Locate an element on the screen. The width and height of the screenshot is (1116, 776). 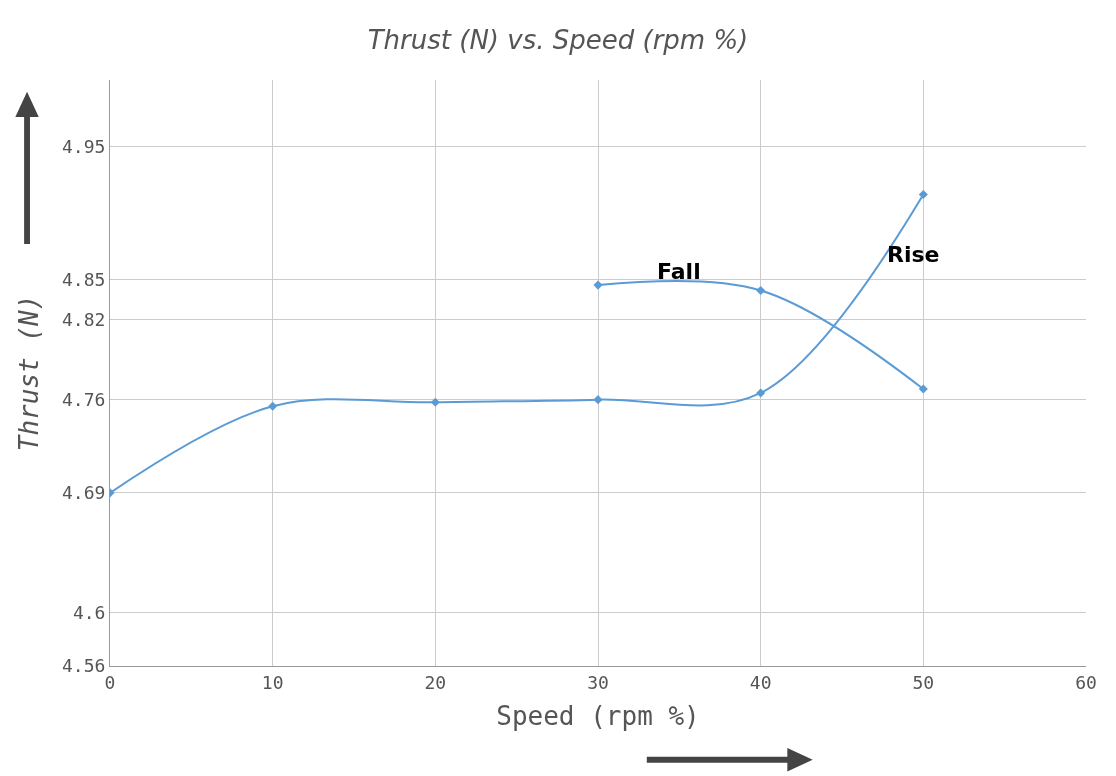
series-label: Fall is located at coordinates (679, 271).